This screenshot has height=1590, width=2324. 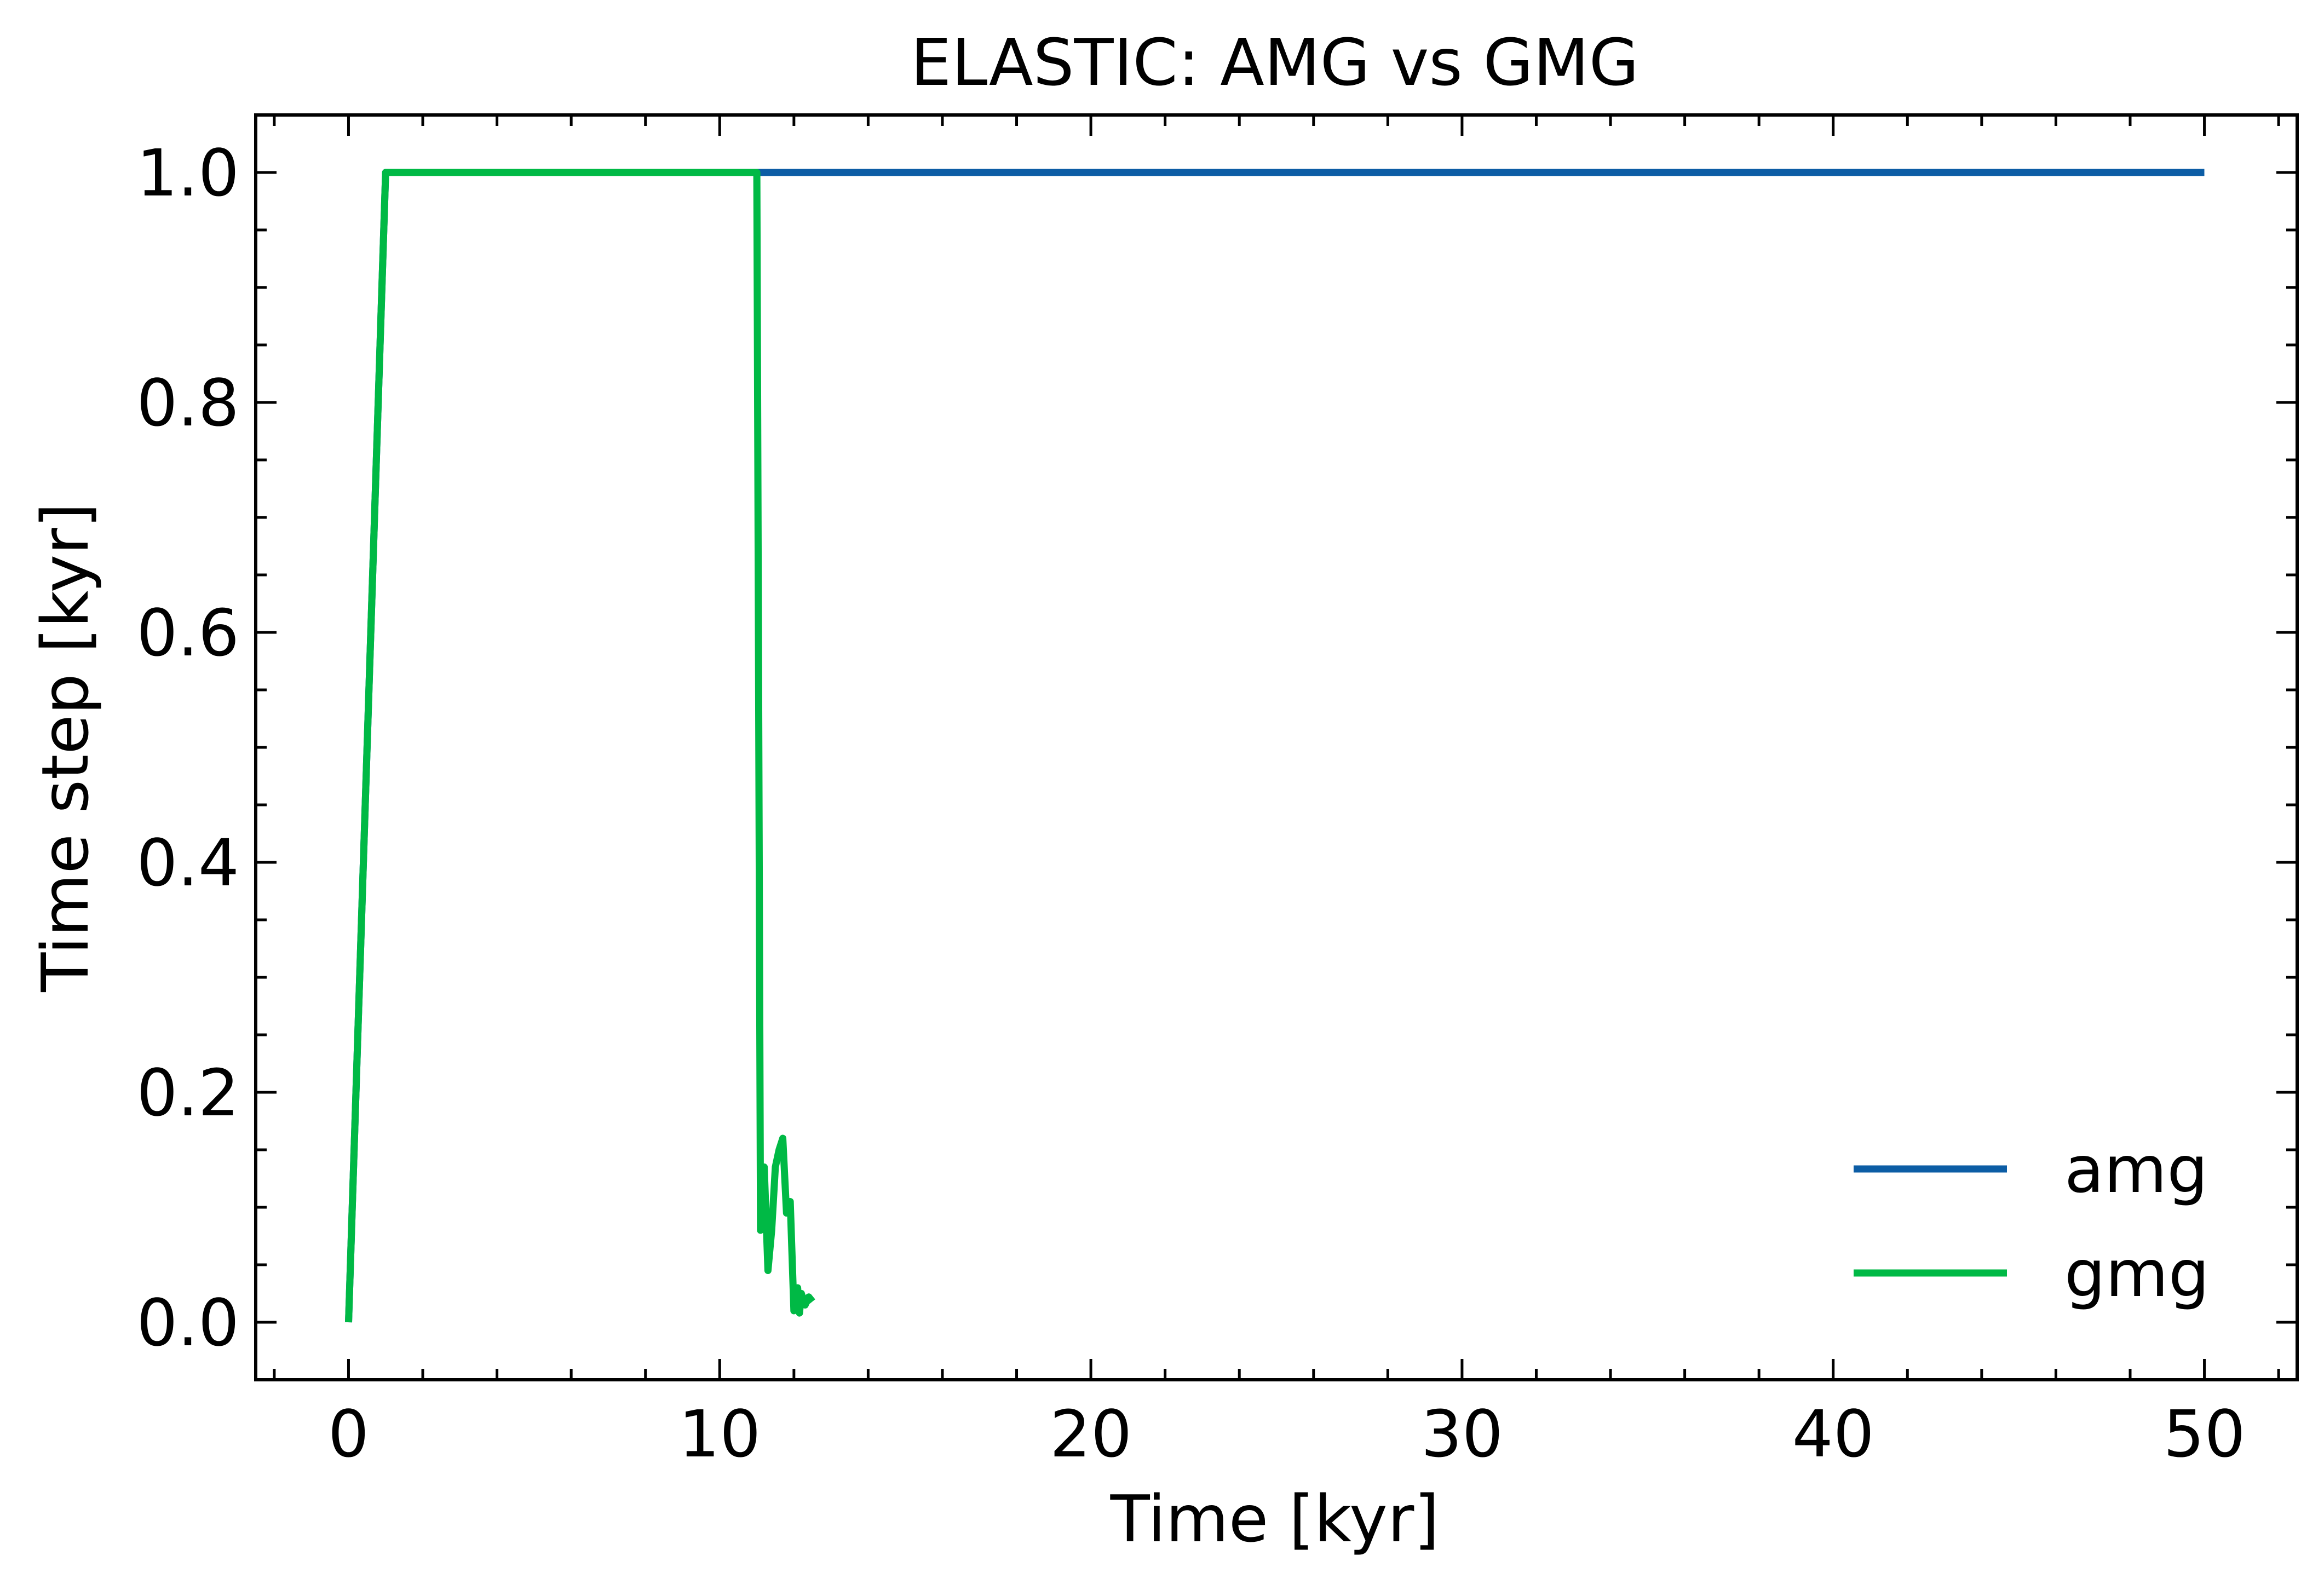 I want to click on x-tick-label: 0, so click(x=348, y=1434).